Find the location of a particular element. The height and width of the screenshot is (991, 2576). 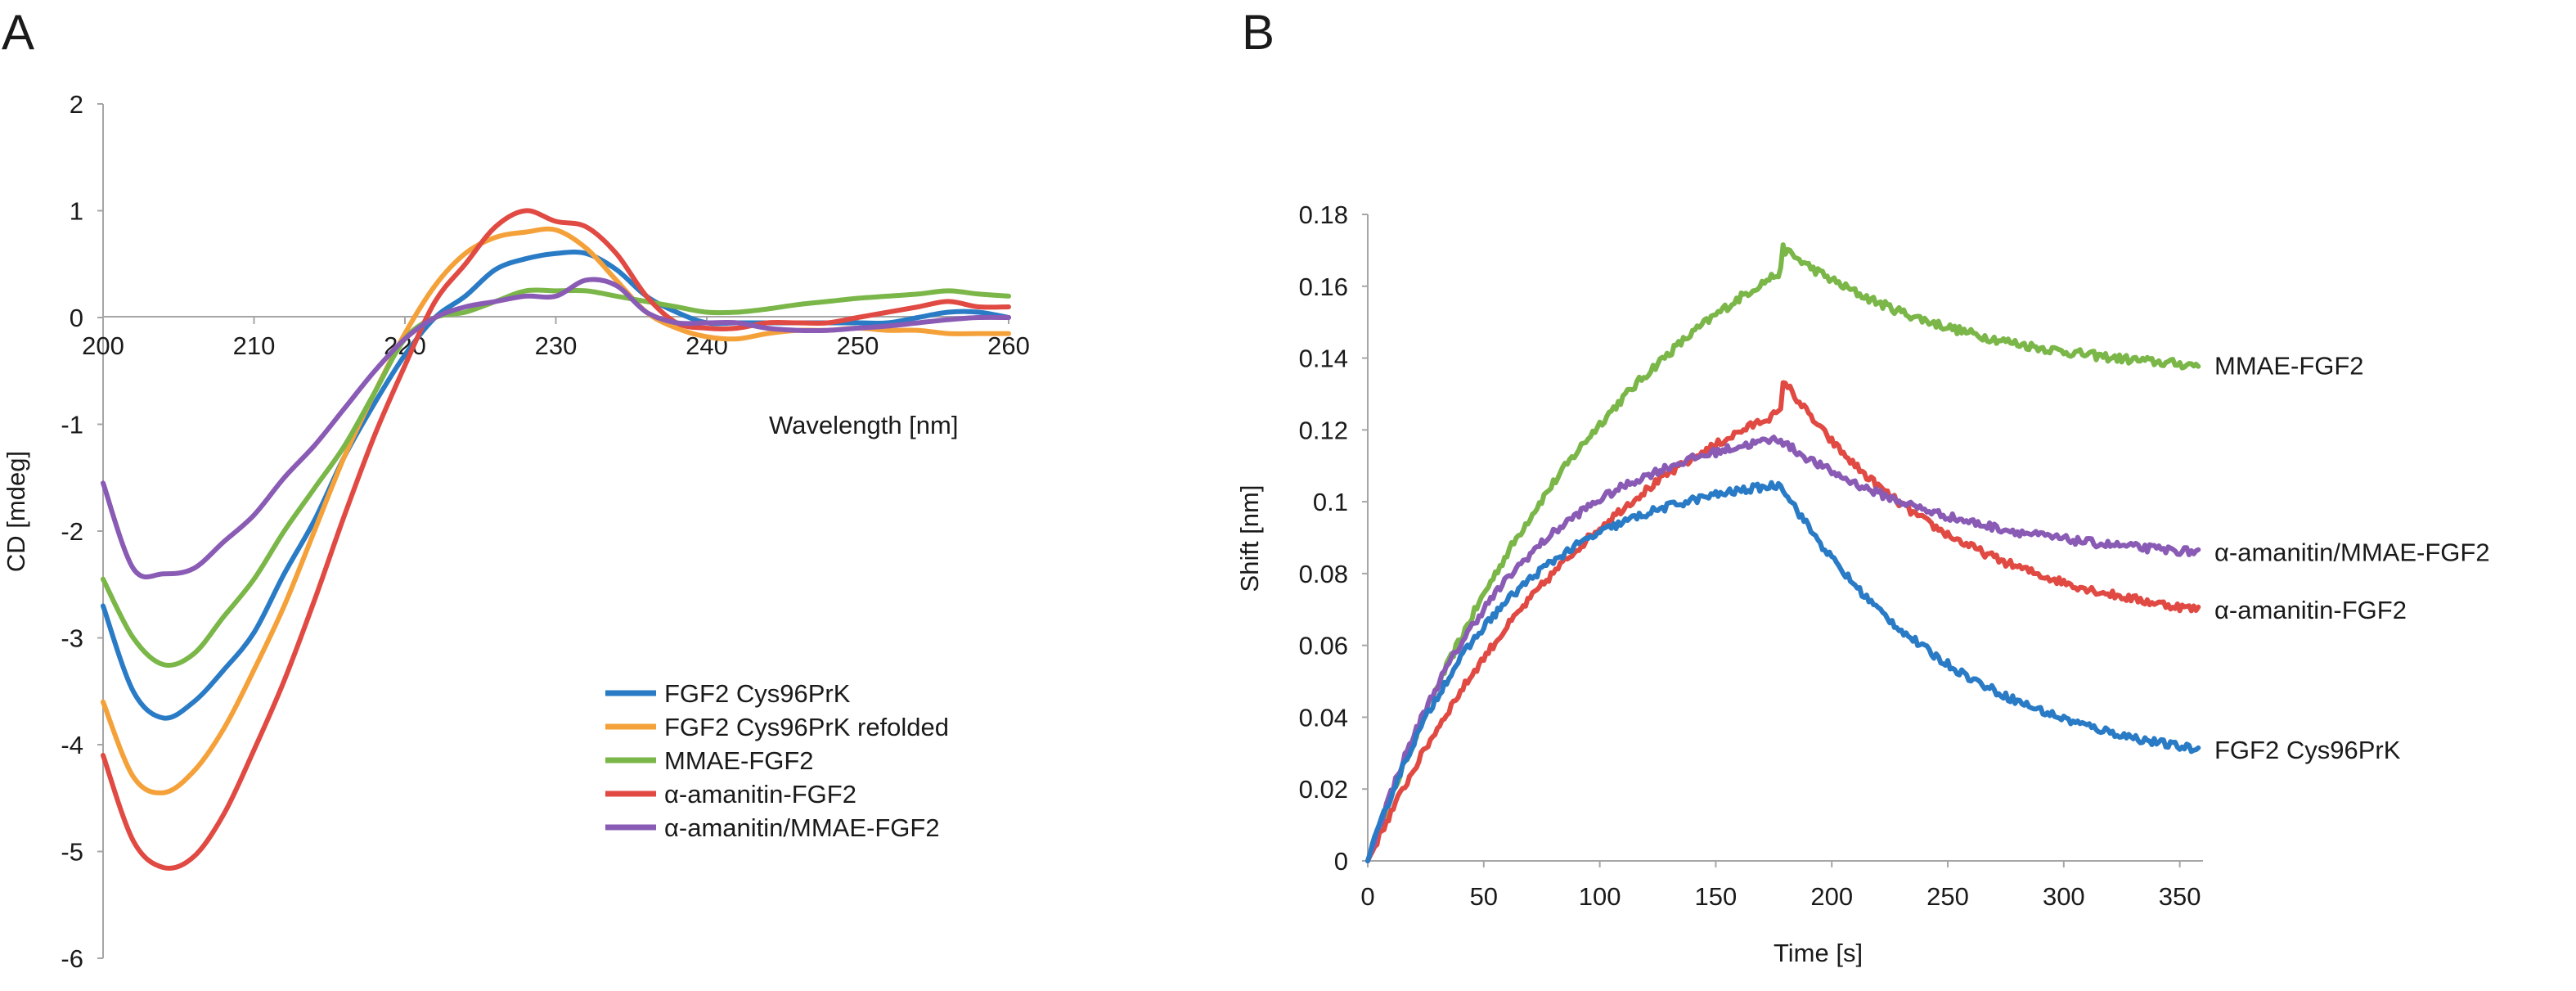

panel-b-y-label: Shift [nm] is located at coordinates (1249, 538).